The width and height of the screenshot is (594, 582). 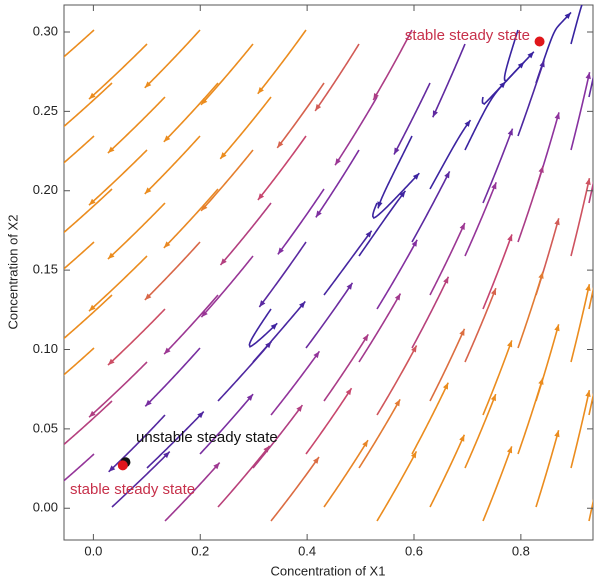 What do you see at coordinates (521, 550) in the screenshot?
I see `x-tick-label: 0.8` at bounding box center [521, 550].